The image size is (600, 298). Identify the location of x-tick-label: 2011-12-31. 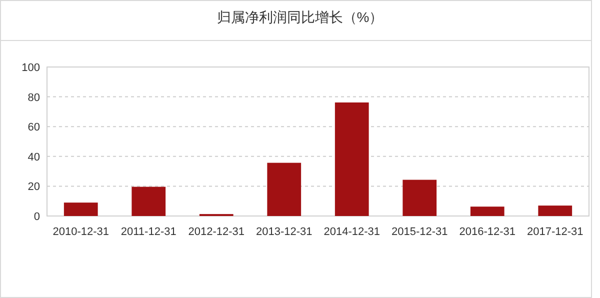
(148, 232).